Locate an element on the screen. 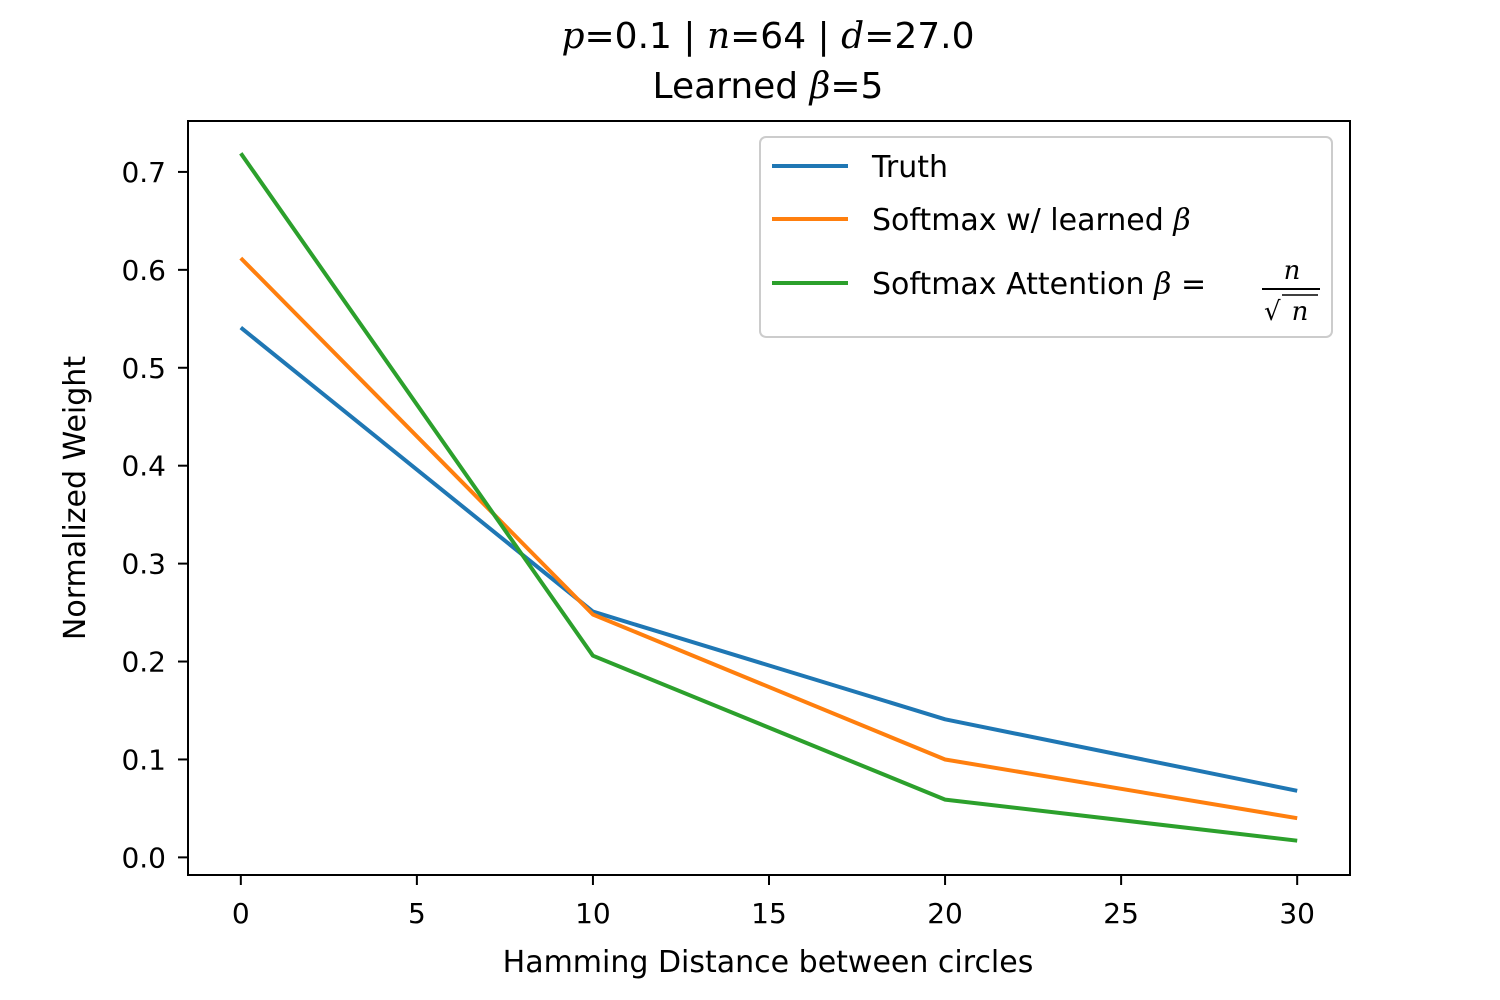 This screenshot has width=1500, height=1000. legend-label-softmax-attention: Softmax Attention β = is located at coordinates (1039, 284).